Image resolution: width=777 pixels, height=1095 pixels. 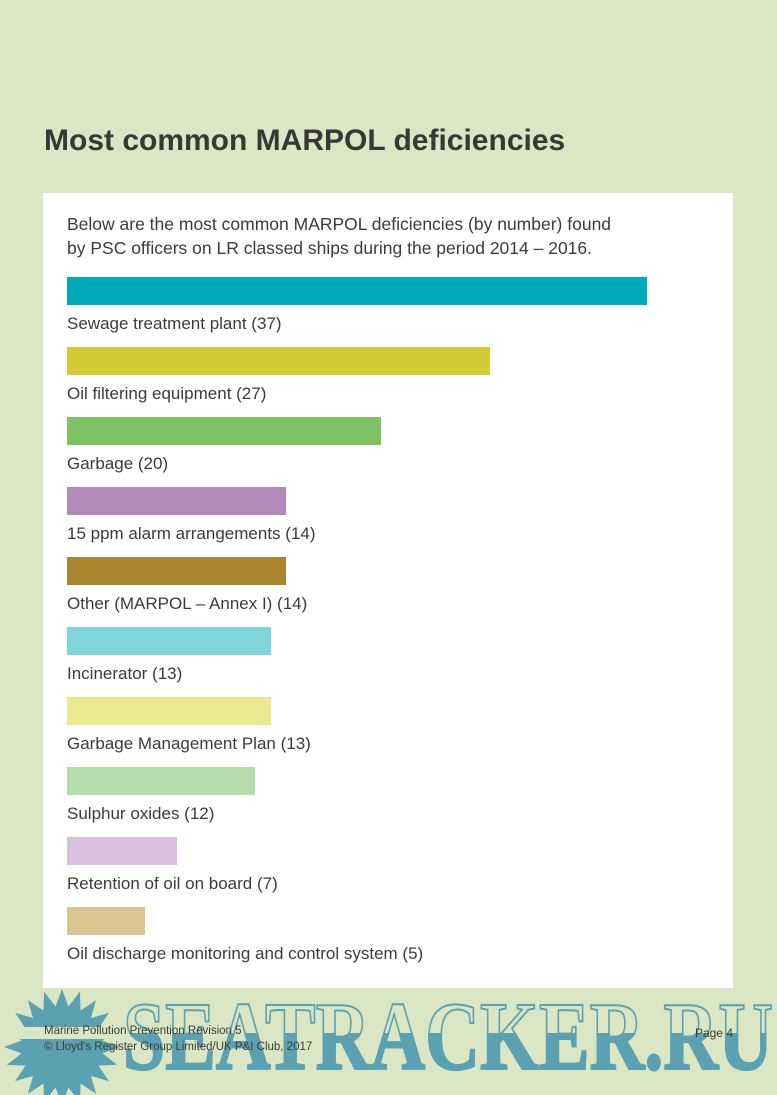 I want to click on bar-row: Garbage Management Plan (13), so click(x=388, y=725).